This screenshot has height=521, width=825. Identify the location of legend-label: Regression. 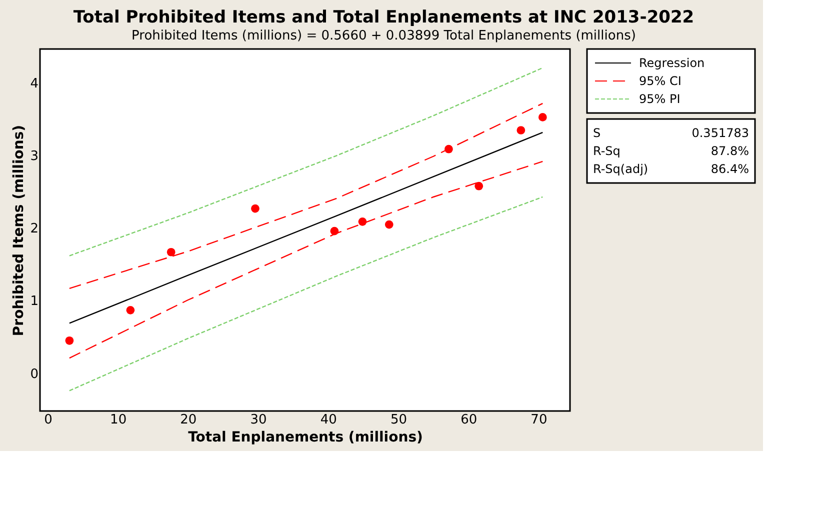
(672, 63).